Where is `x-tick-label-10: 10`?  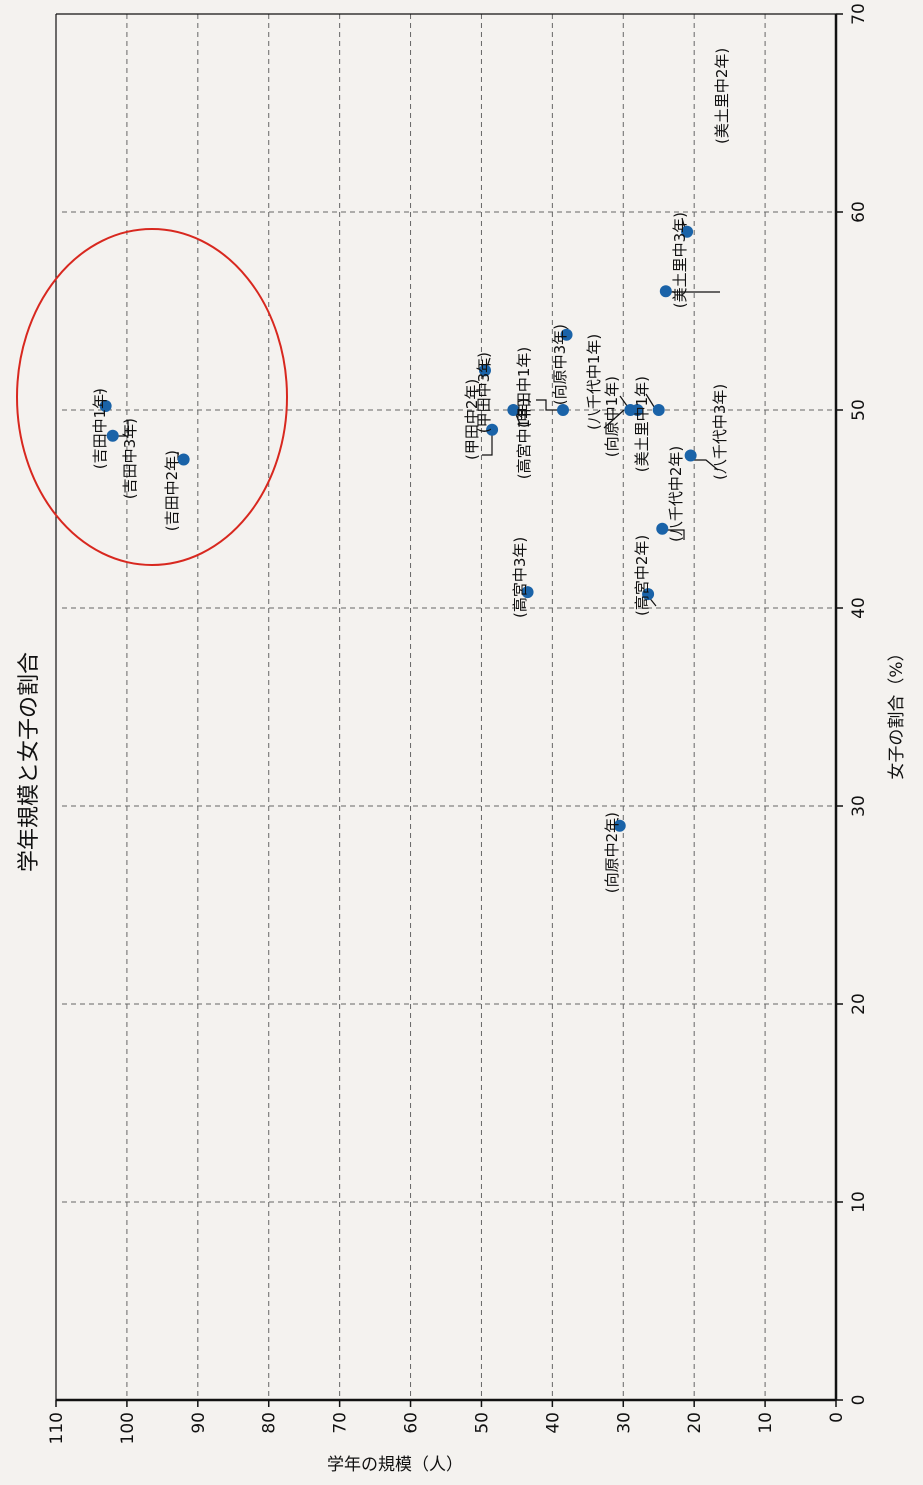
x-tick-label-10: 10 is located at coordinates (859, 1202).